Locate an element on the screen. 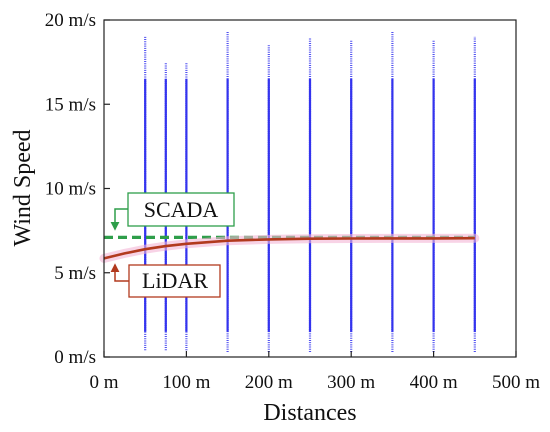  lidar-callout-box is located at coordinates (174, 281).